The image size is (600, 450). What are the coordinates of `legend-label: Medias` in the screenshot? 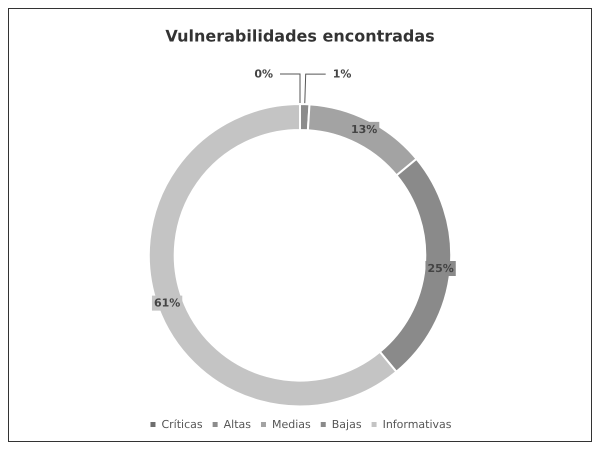 It's located at (292, 424).